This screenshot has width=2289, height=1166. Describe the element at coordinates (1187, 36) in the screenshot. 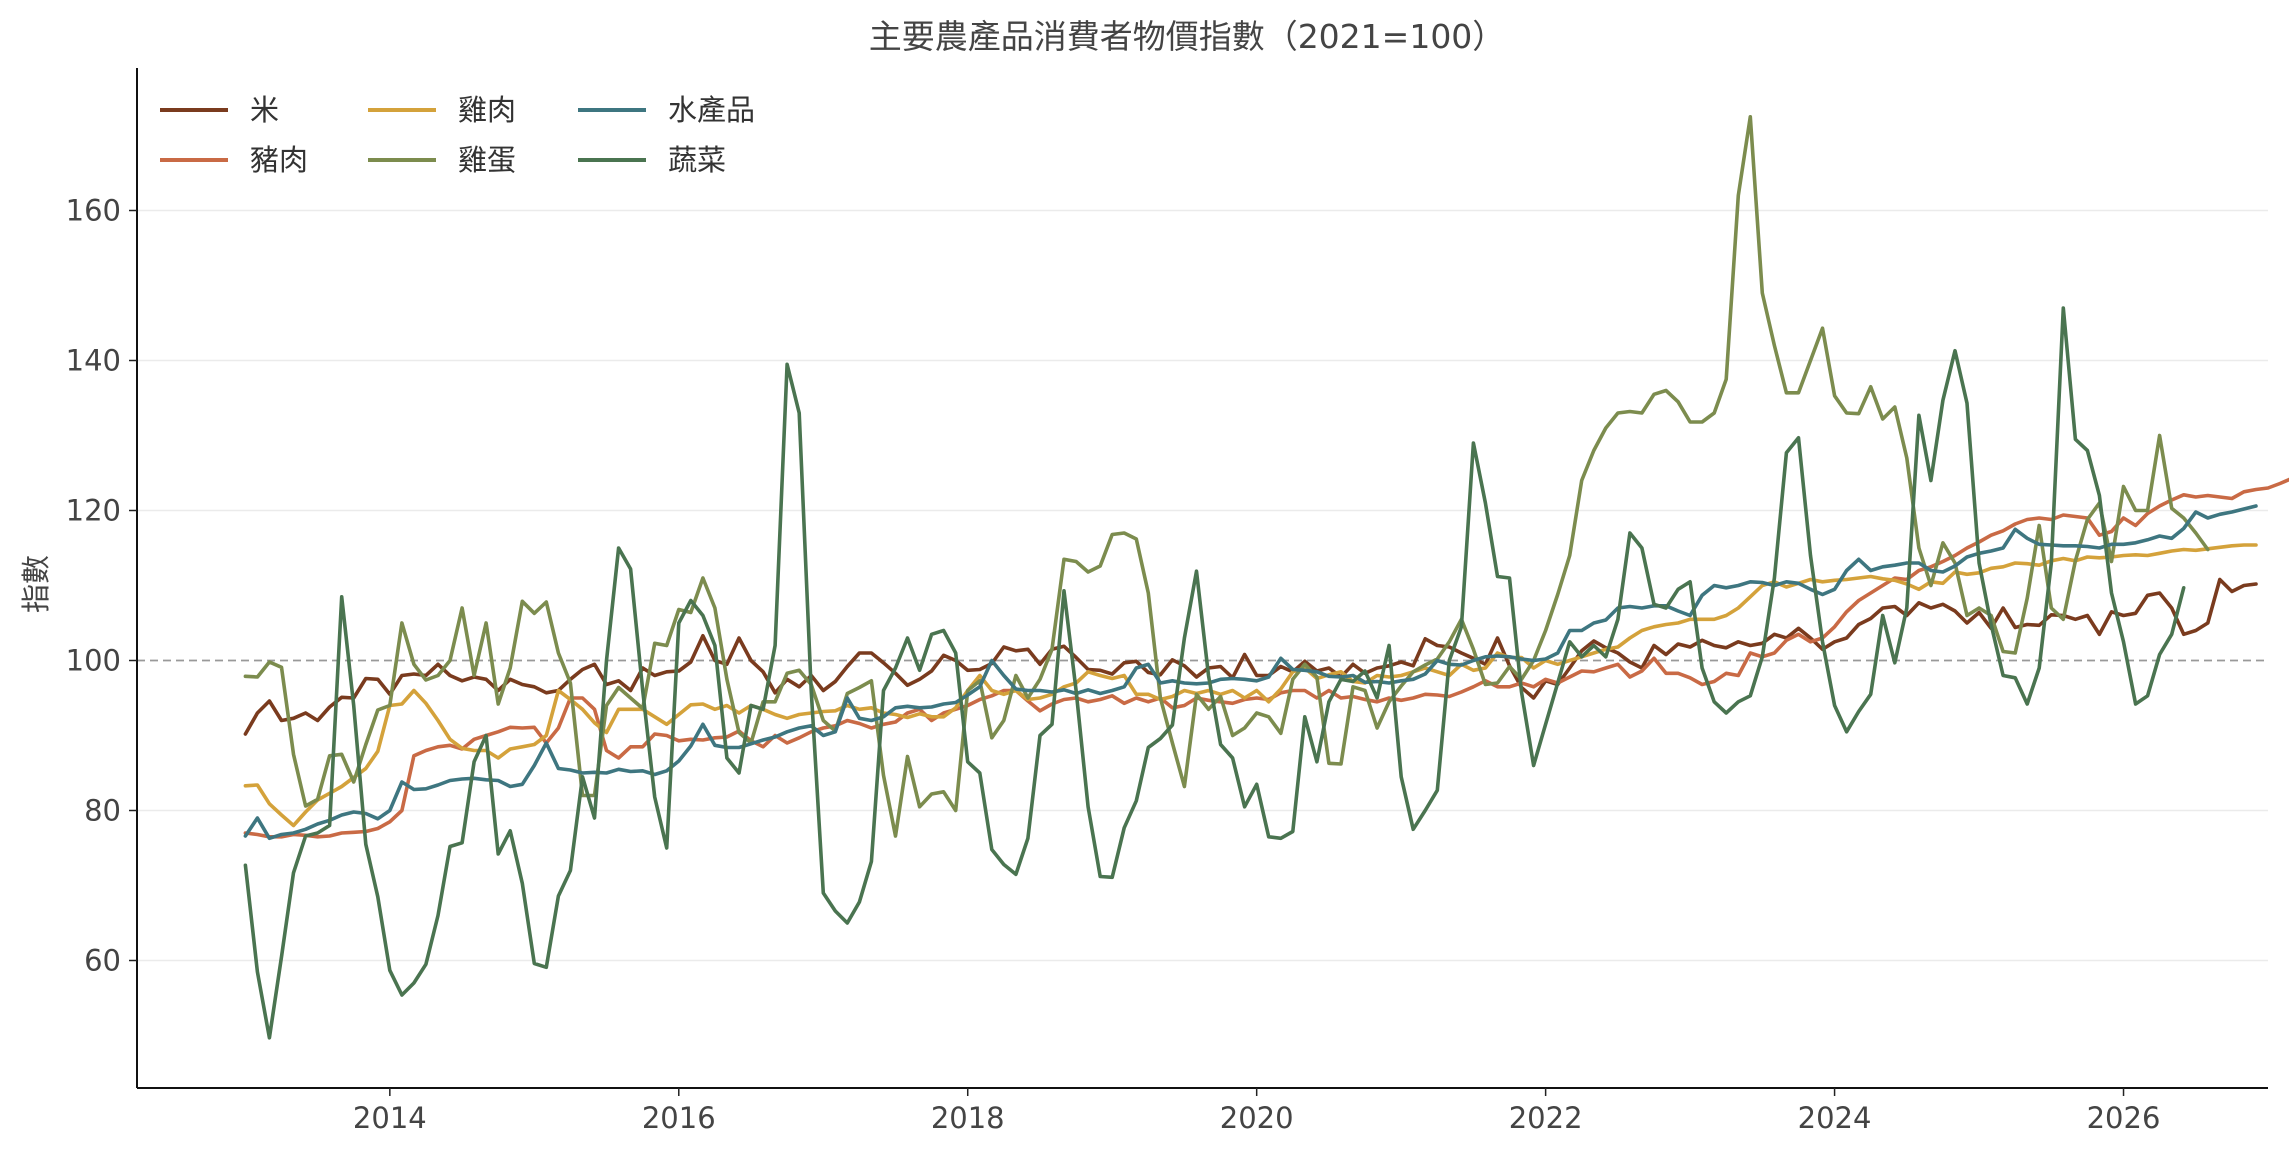

I see `chart-title: 主要農產品消費者物價指數（2021=100）` at that location.